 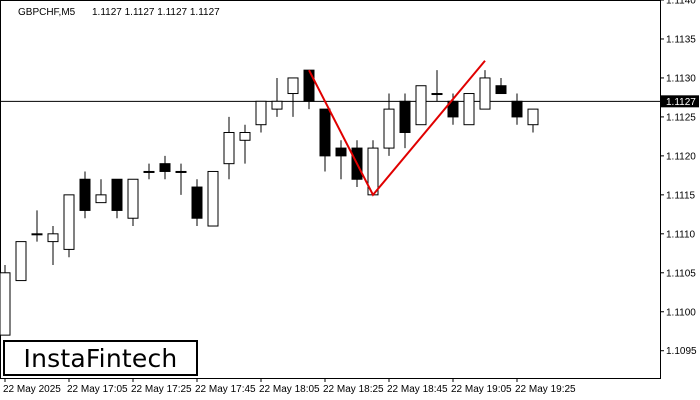 I want to click on x-tick-label: 22 May 19:25, so click(x=545, y=389).